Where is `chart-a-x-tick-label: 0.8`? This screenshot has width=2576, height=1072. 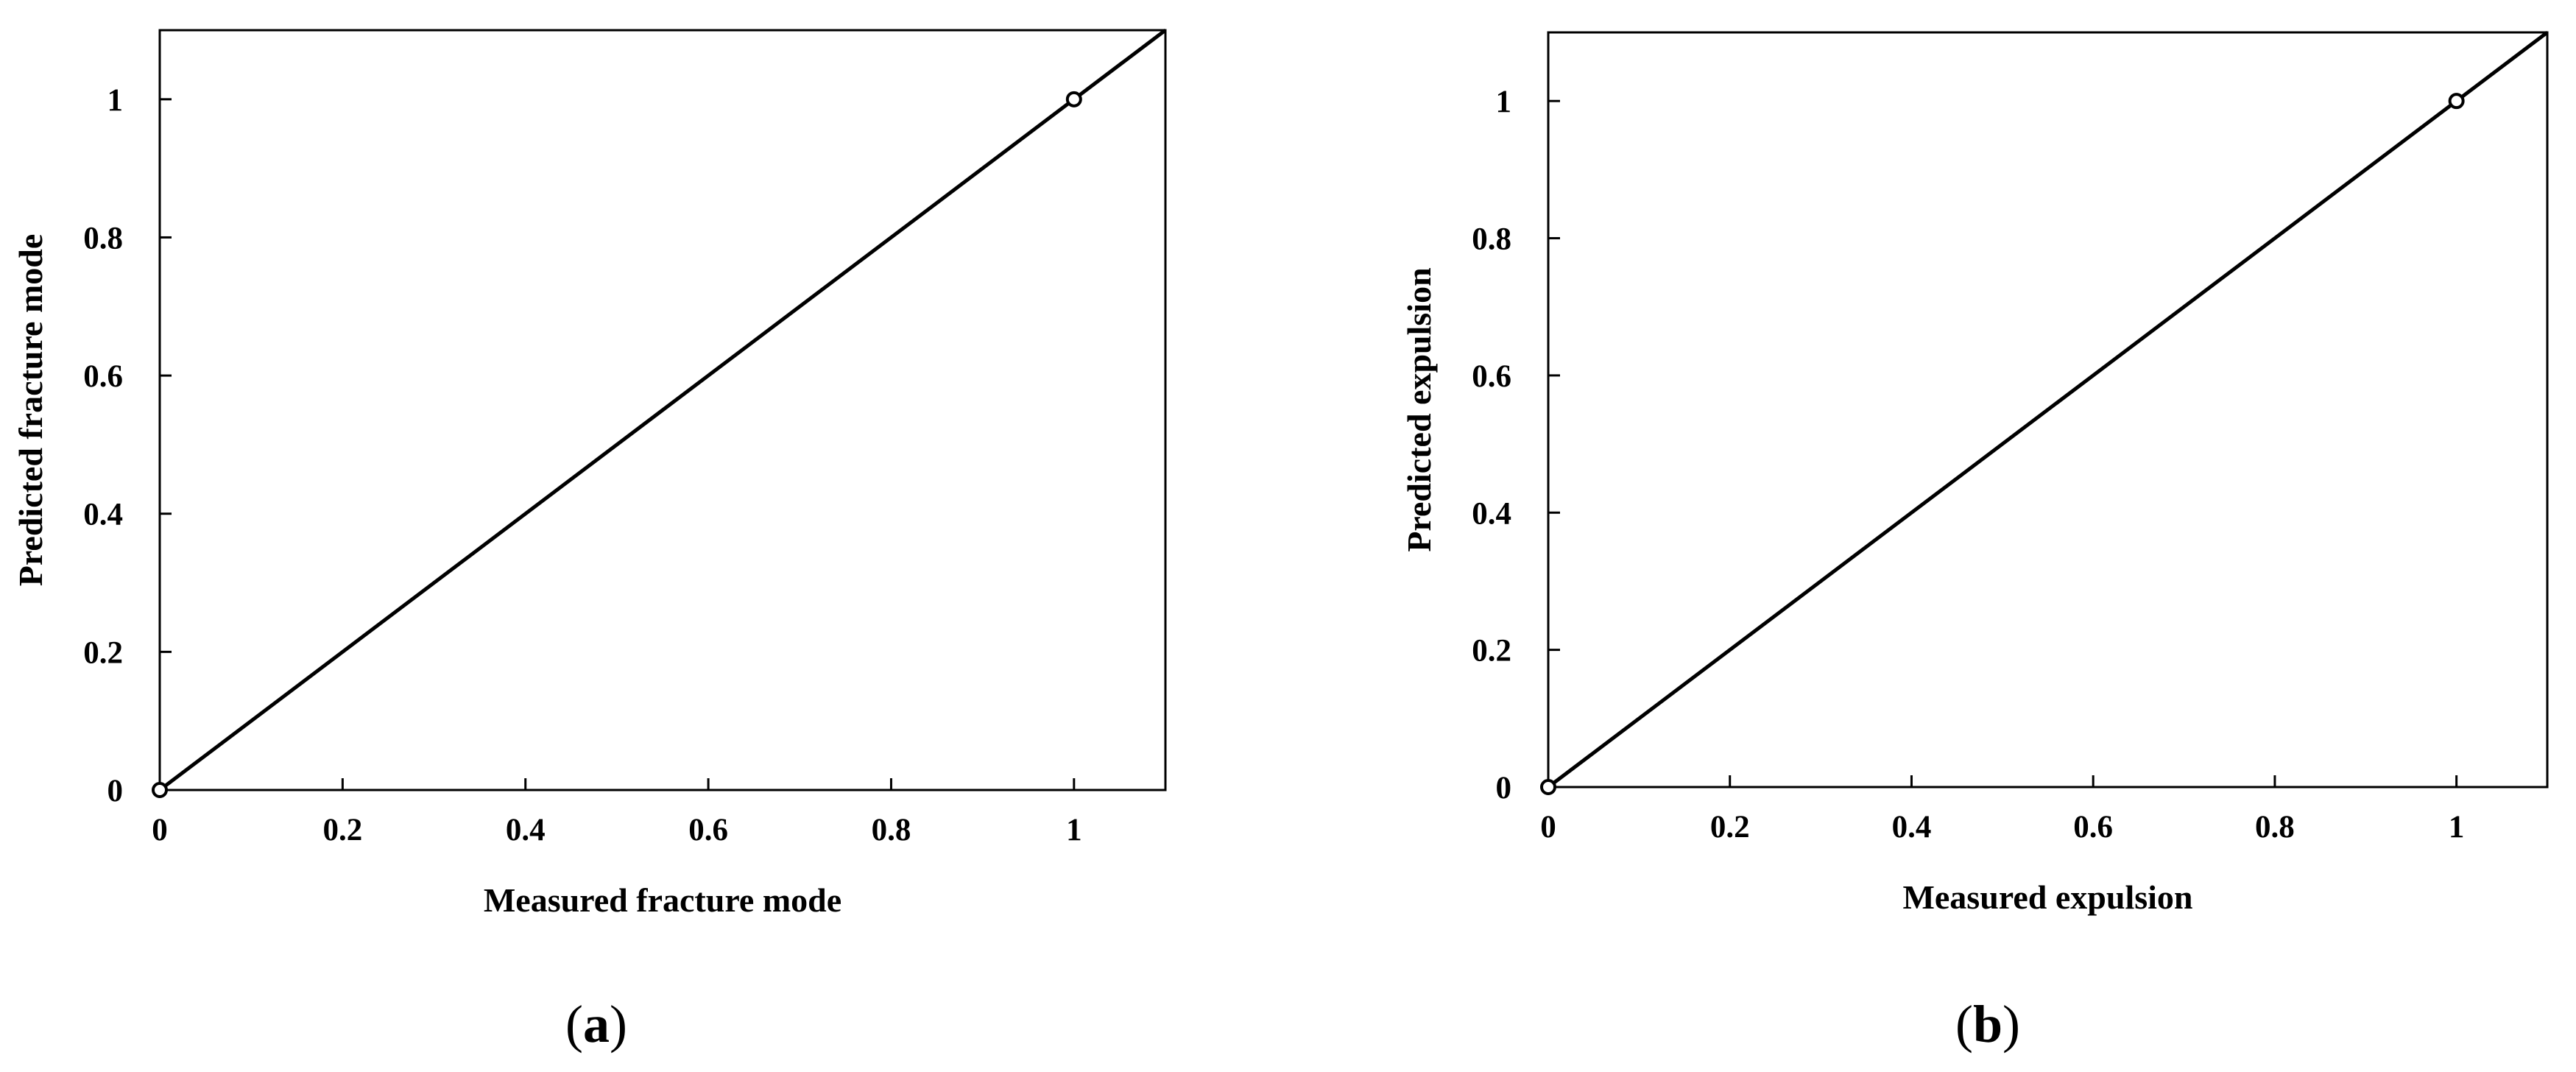
chart-a-x-tick-label: 0.8 is located at coordinates (891, 830).